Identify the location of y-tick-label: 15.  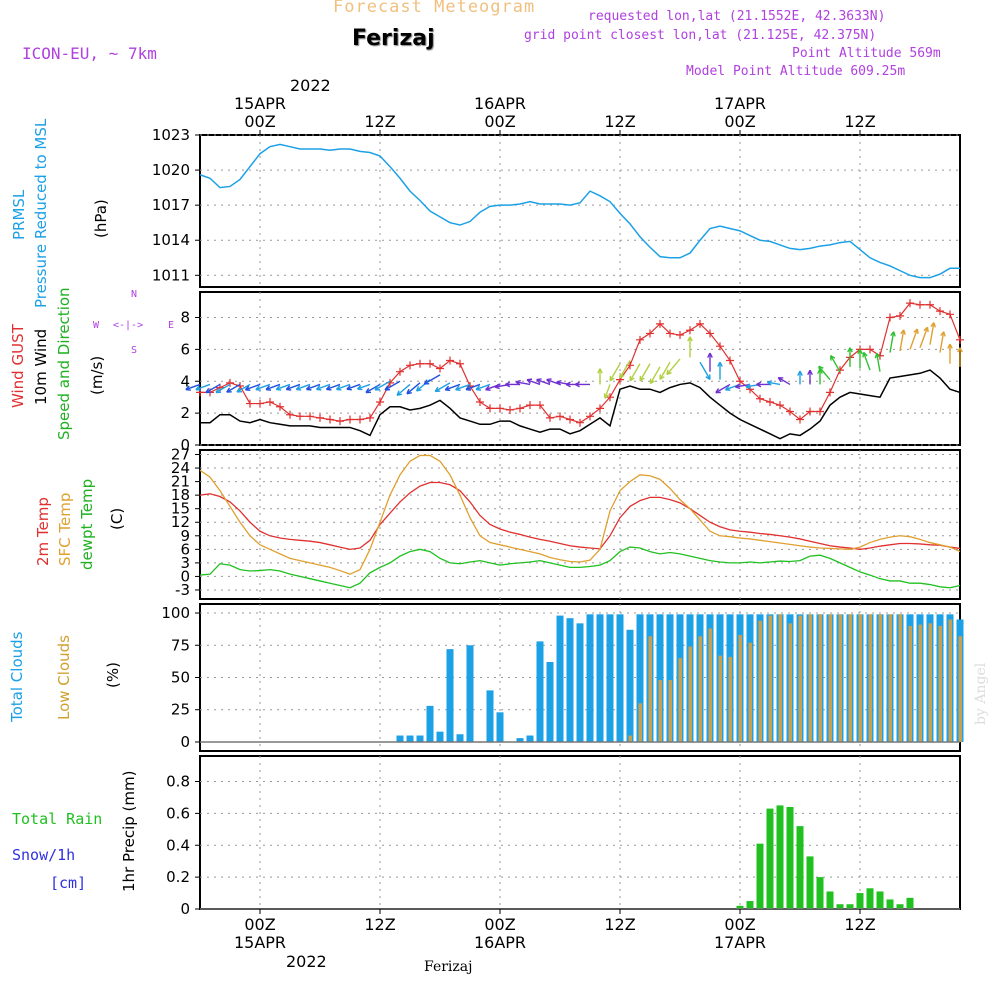
(180, 509).